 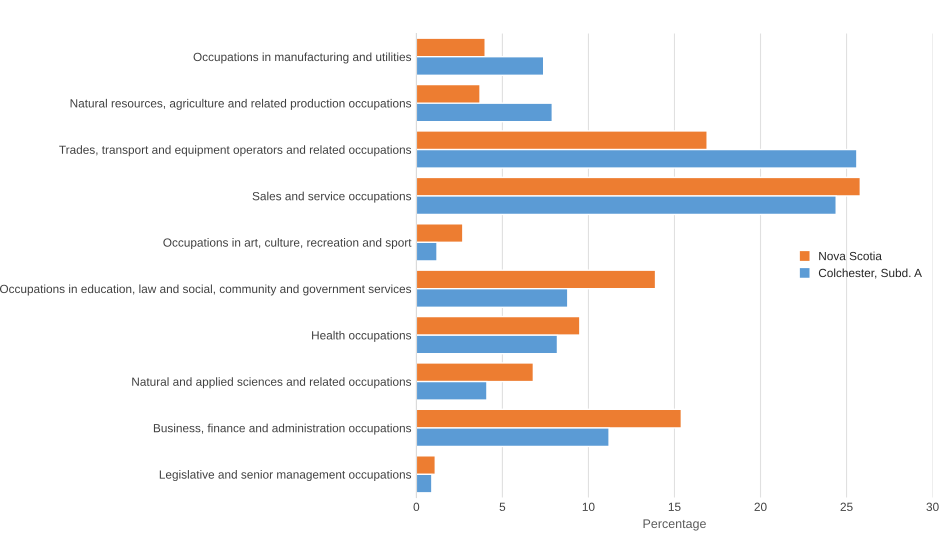 I want to click on x-tick-label: 15, so click(x=674, y=507).